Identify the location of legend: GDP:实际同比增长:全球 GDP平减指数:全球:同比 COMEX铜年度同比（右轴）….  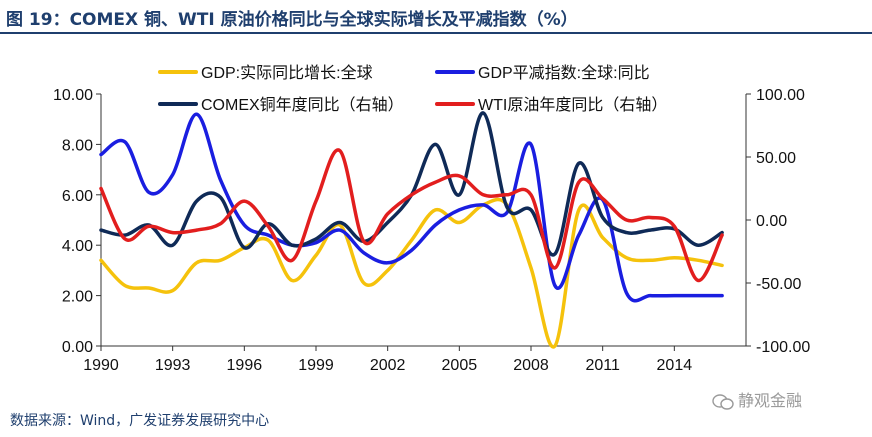
(412, 89).